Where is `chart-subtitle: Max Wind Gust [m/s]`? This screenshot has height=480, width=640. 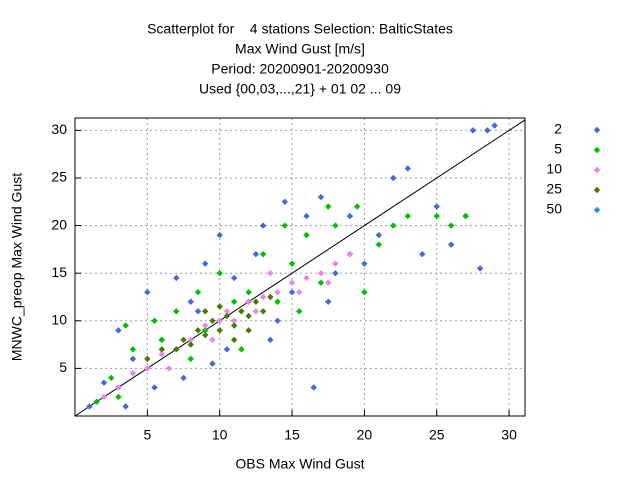 chart-subtitle: Max Wind Gust [m/s] is located at coordinates (300, 49).